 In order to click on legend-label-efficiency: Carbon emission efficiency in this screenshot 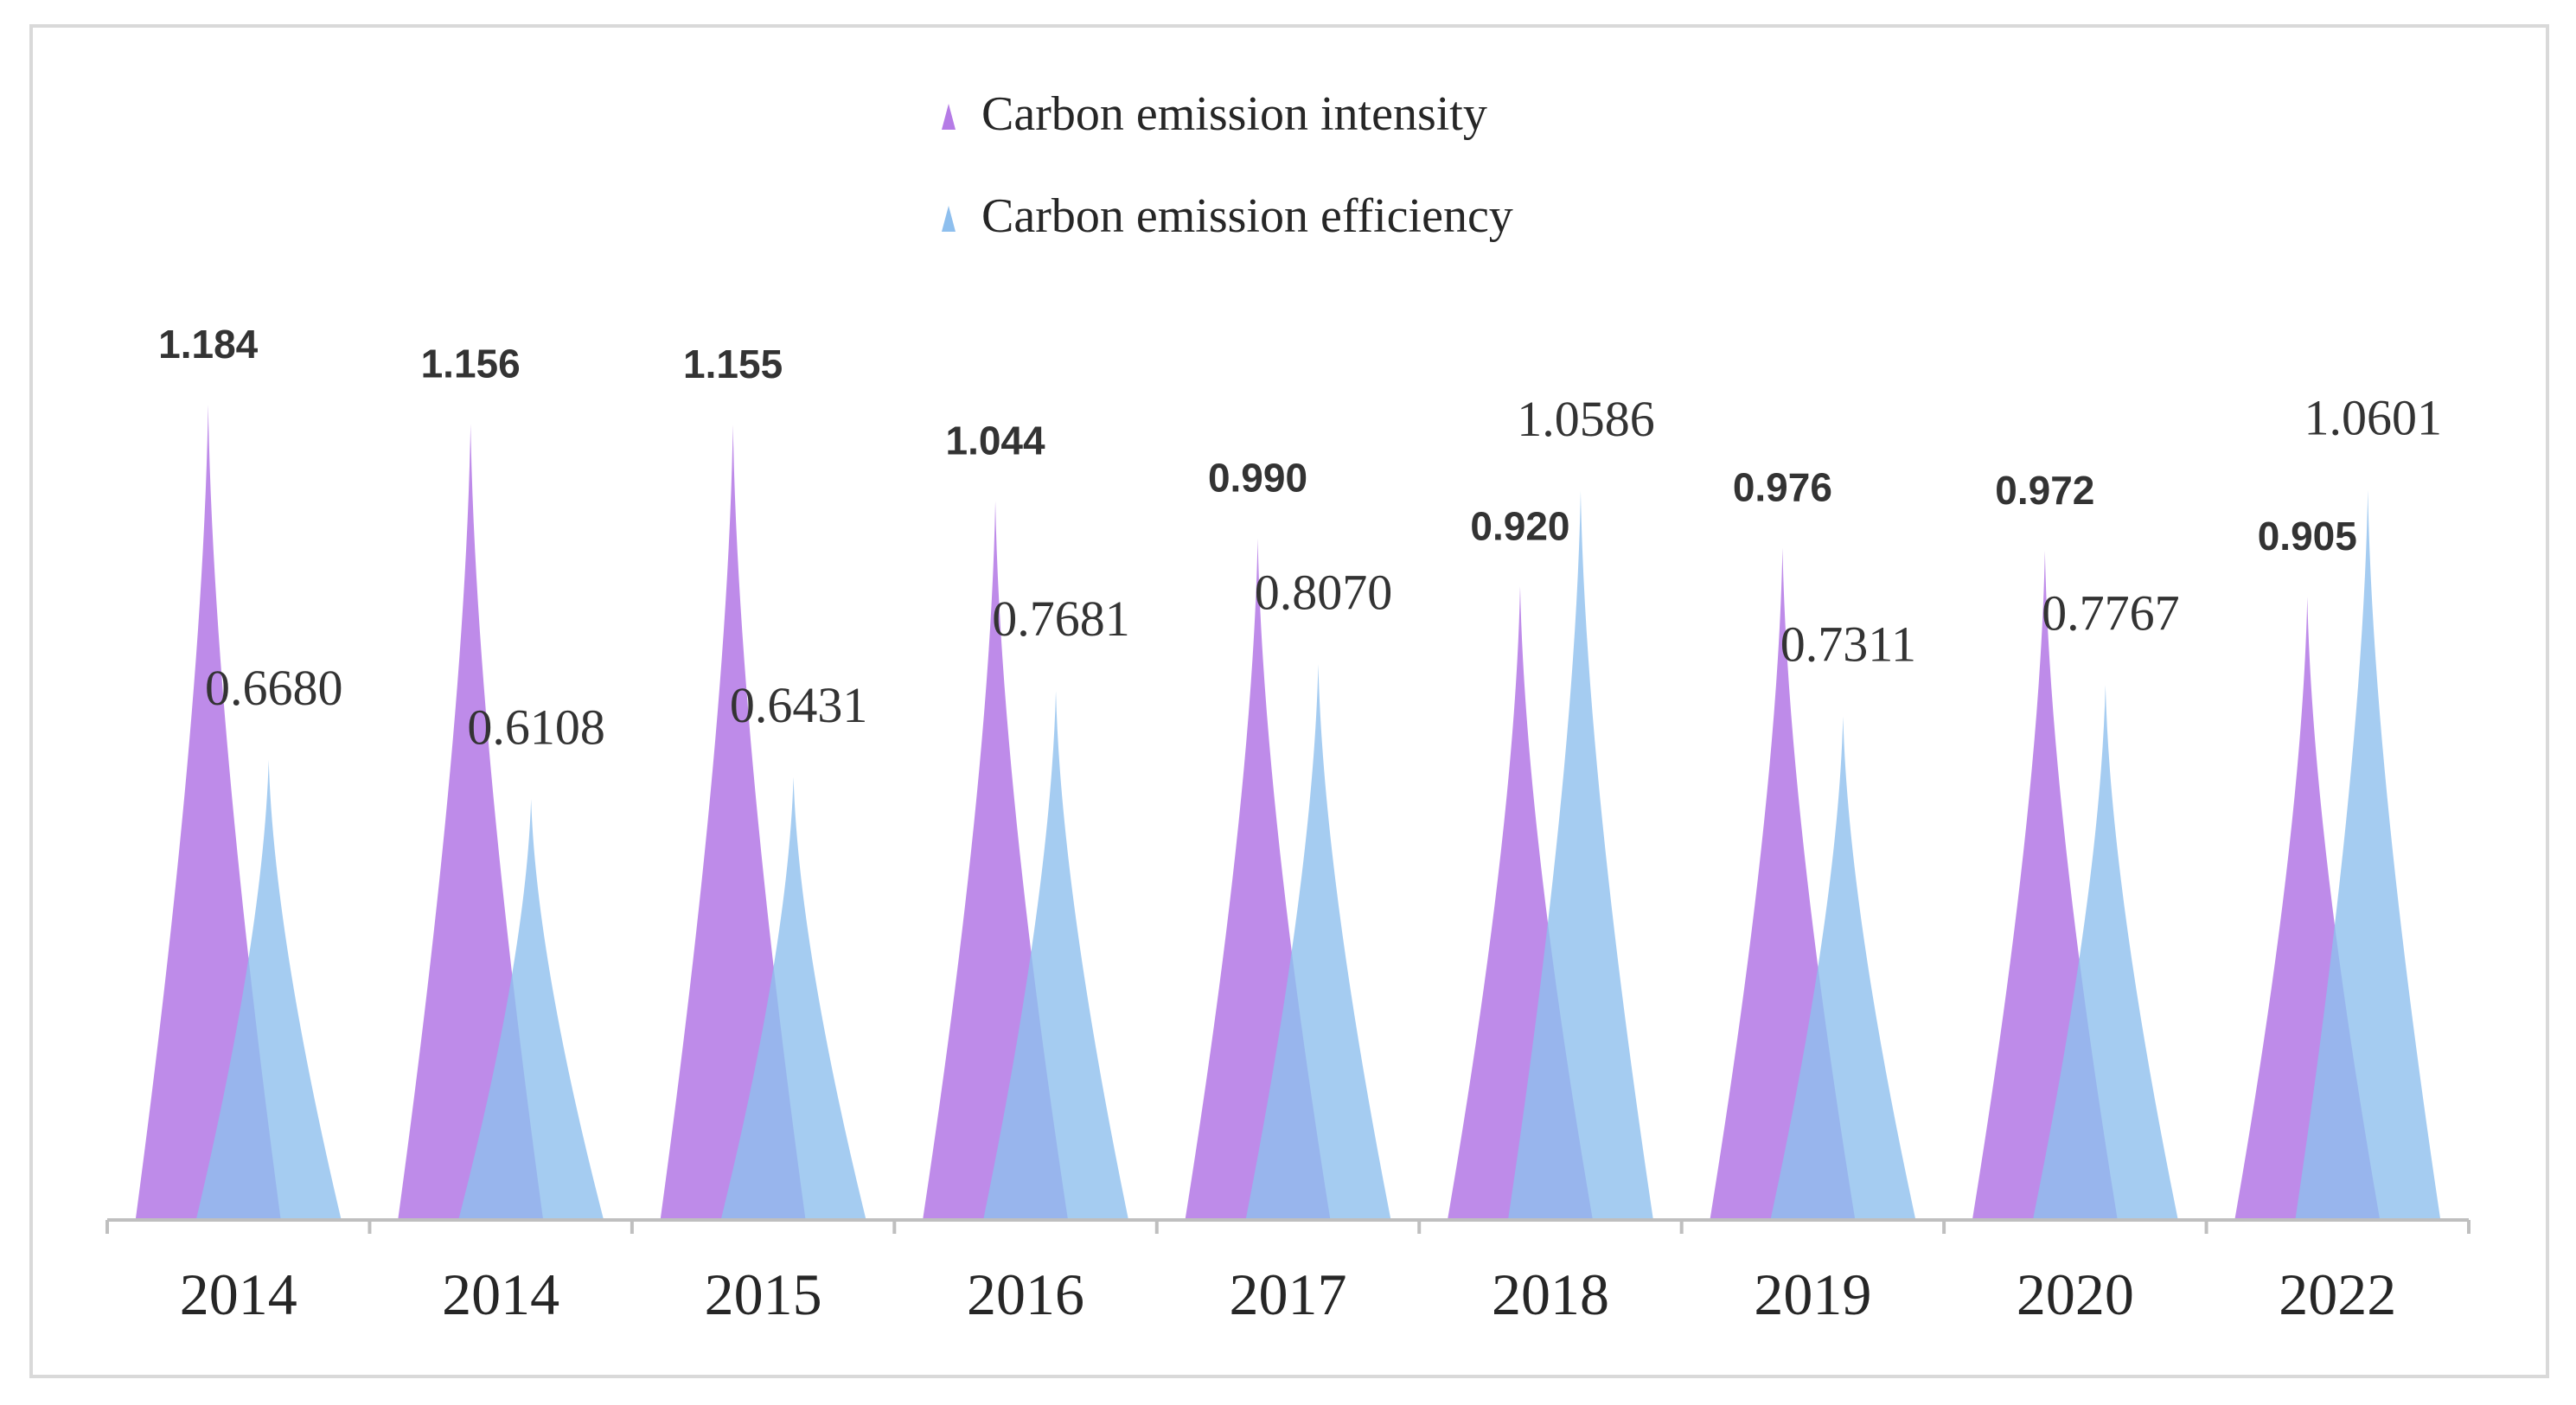, I will do `click(1247, 216)`.